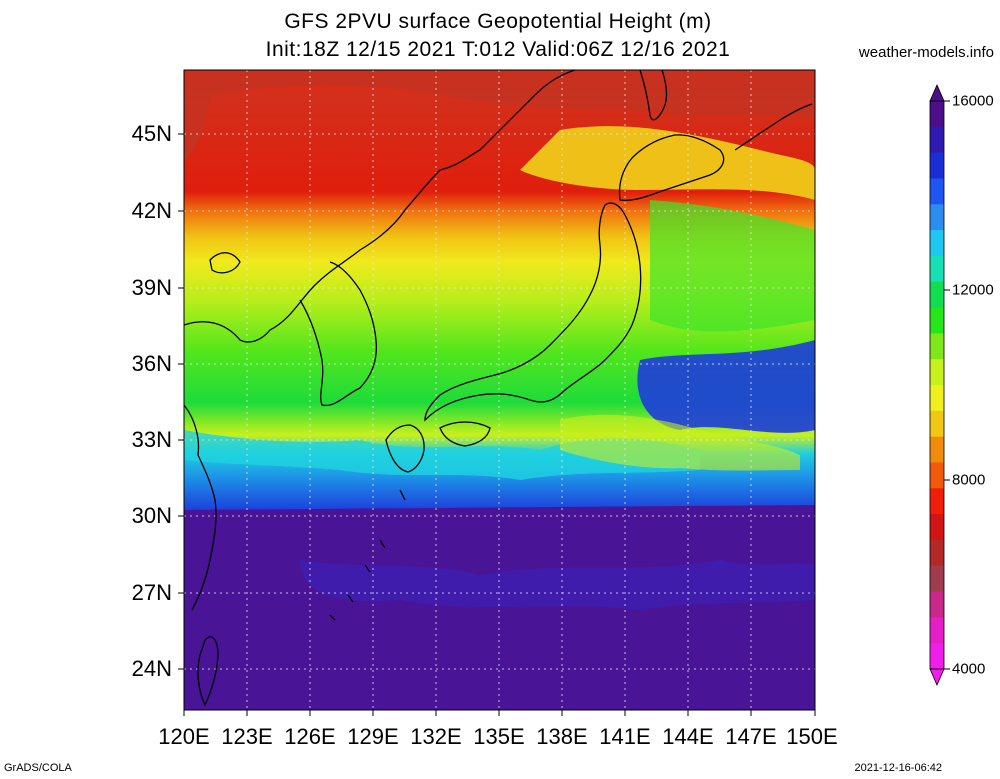  I want to click on colorbar, so click(937, 385).